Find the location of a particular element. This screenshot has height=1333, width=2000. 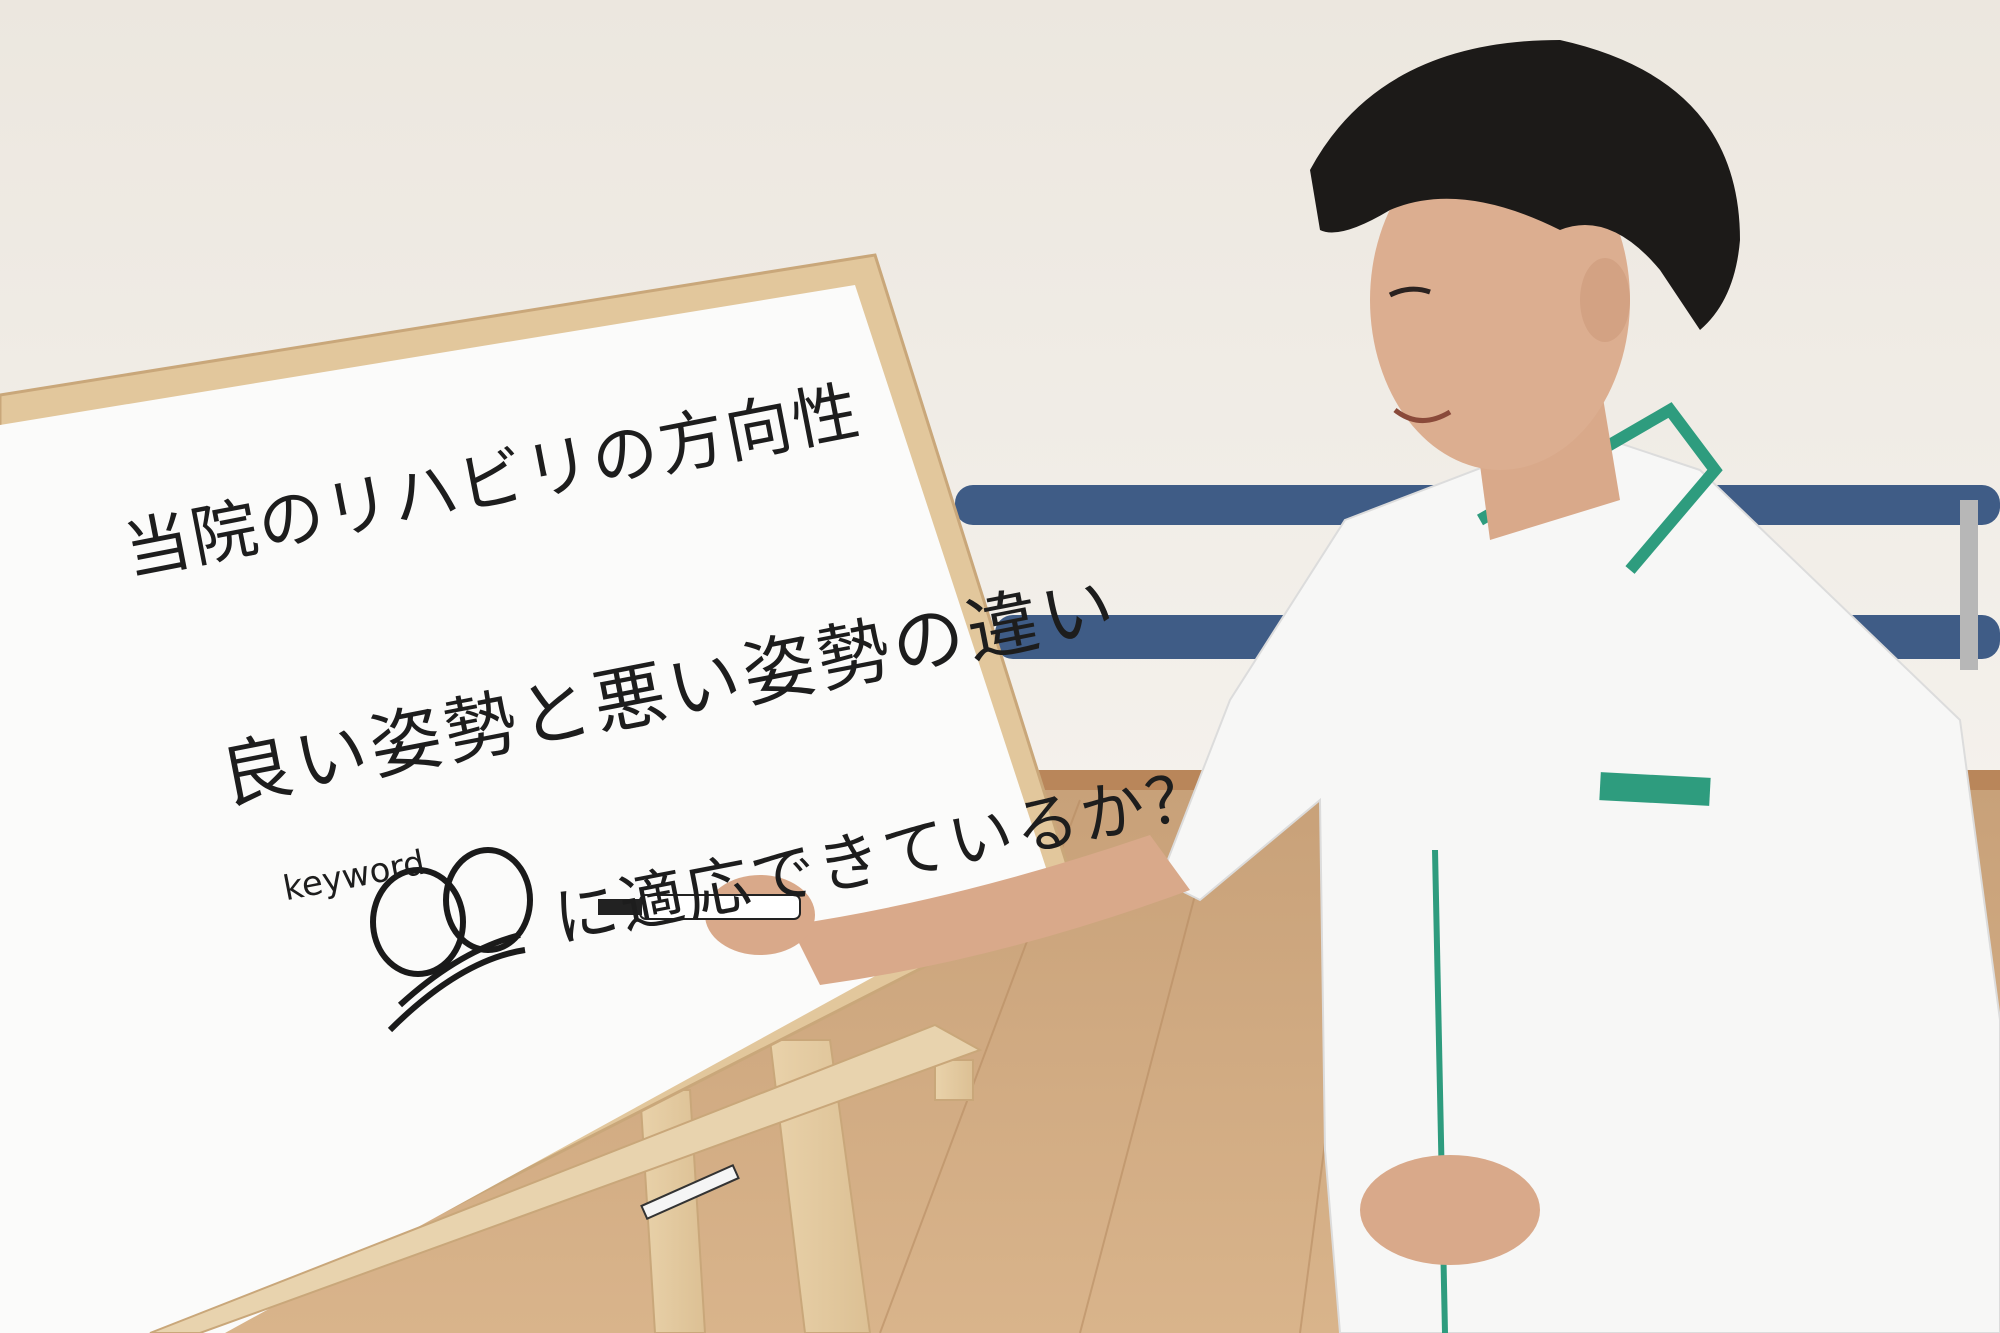

hair is located at coordinates (1525, 185).